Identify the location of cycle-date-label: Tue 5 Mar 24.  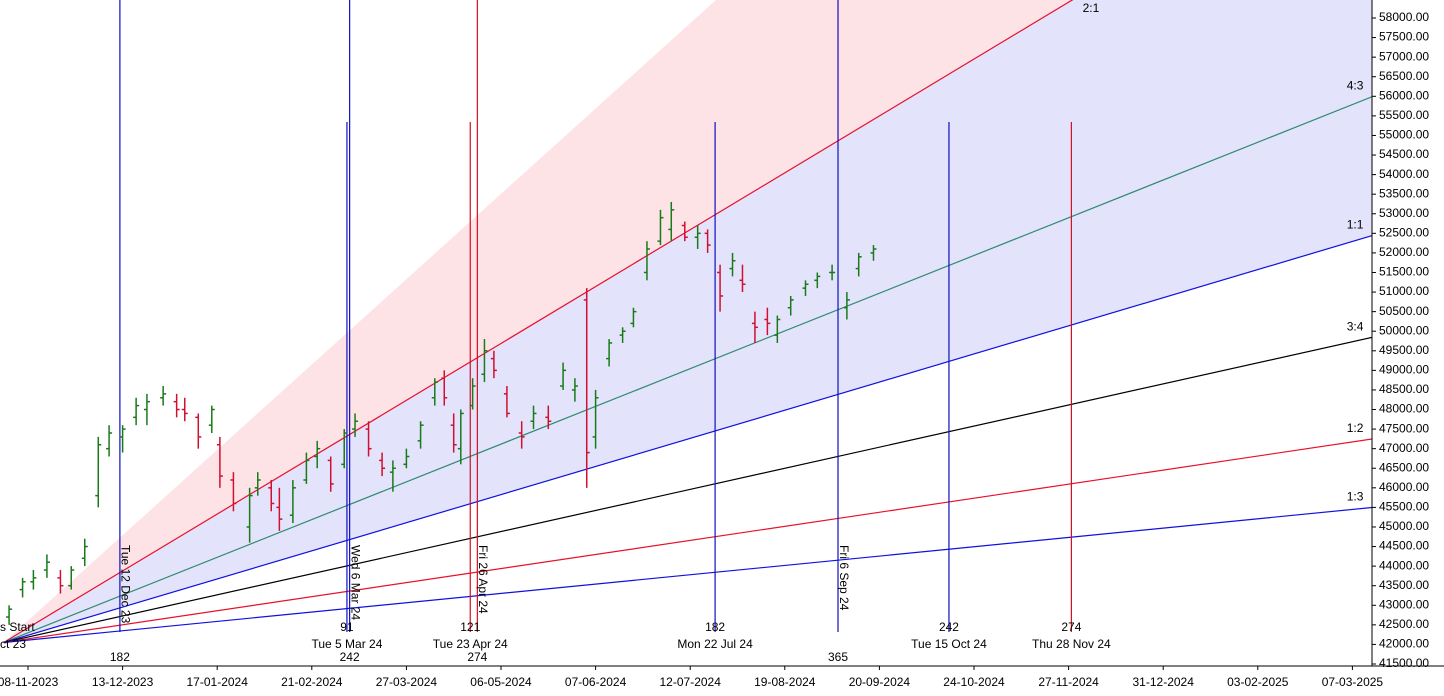
(346, 644).